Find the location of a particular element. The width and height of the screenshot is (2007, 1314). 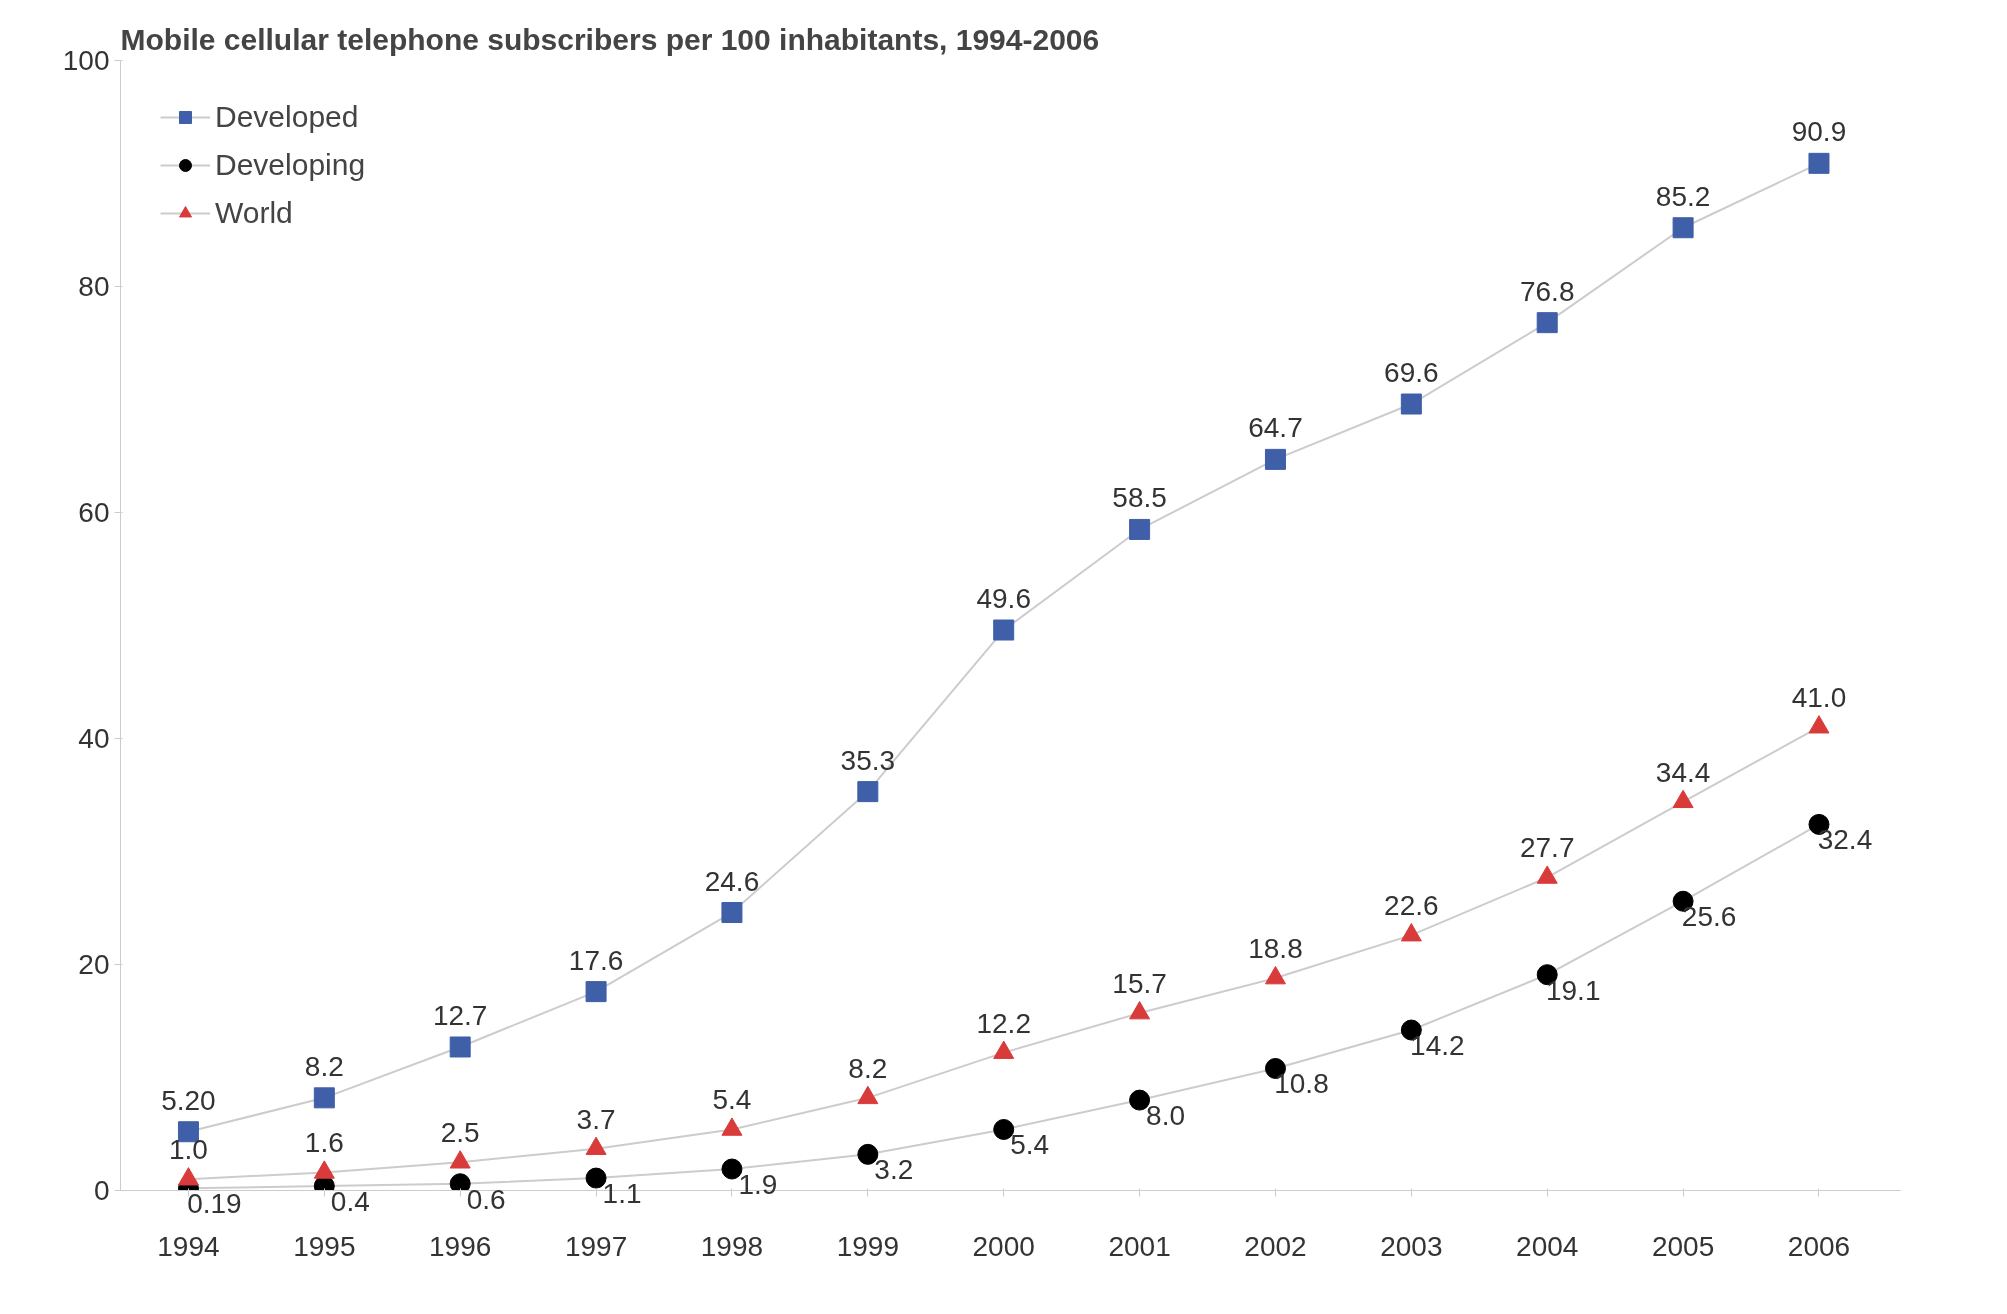

x-tick-label: 1997 is located at coordinates (596, 1246).